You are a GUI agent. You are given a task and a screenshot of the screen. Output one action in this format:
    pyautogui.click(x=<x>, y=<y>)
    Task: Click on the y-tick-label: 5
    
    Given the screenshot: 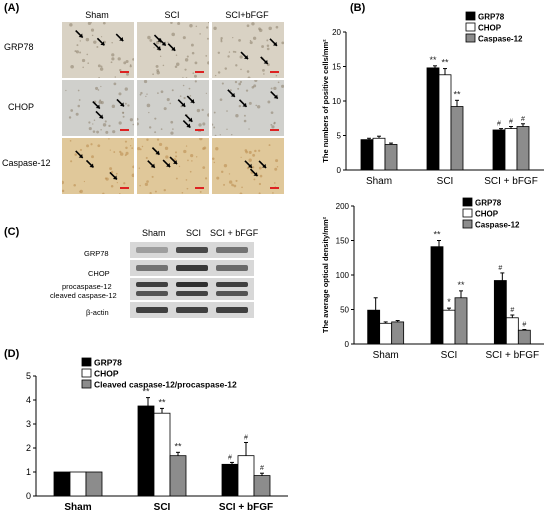 What is the action you would take?
    pyautogui.click(x=339, y=136)
    